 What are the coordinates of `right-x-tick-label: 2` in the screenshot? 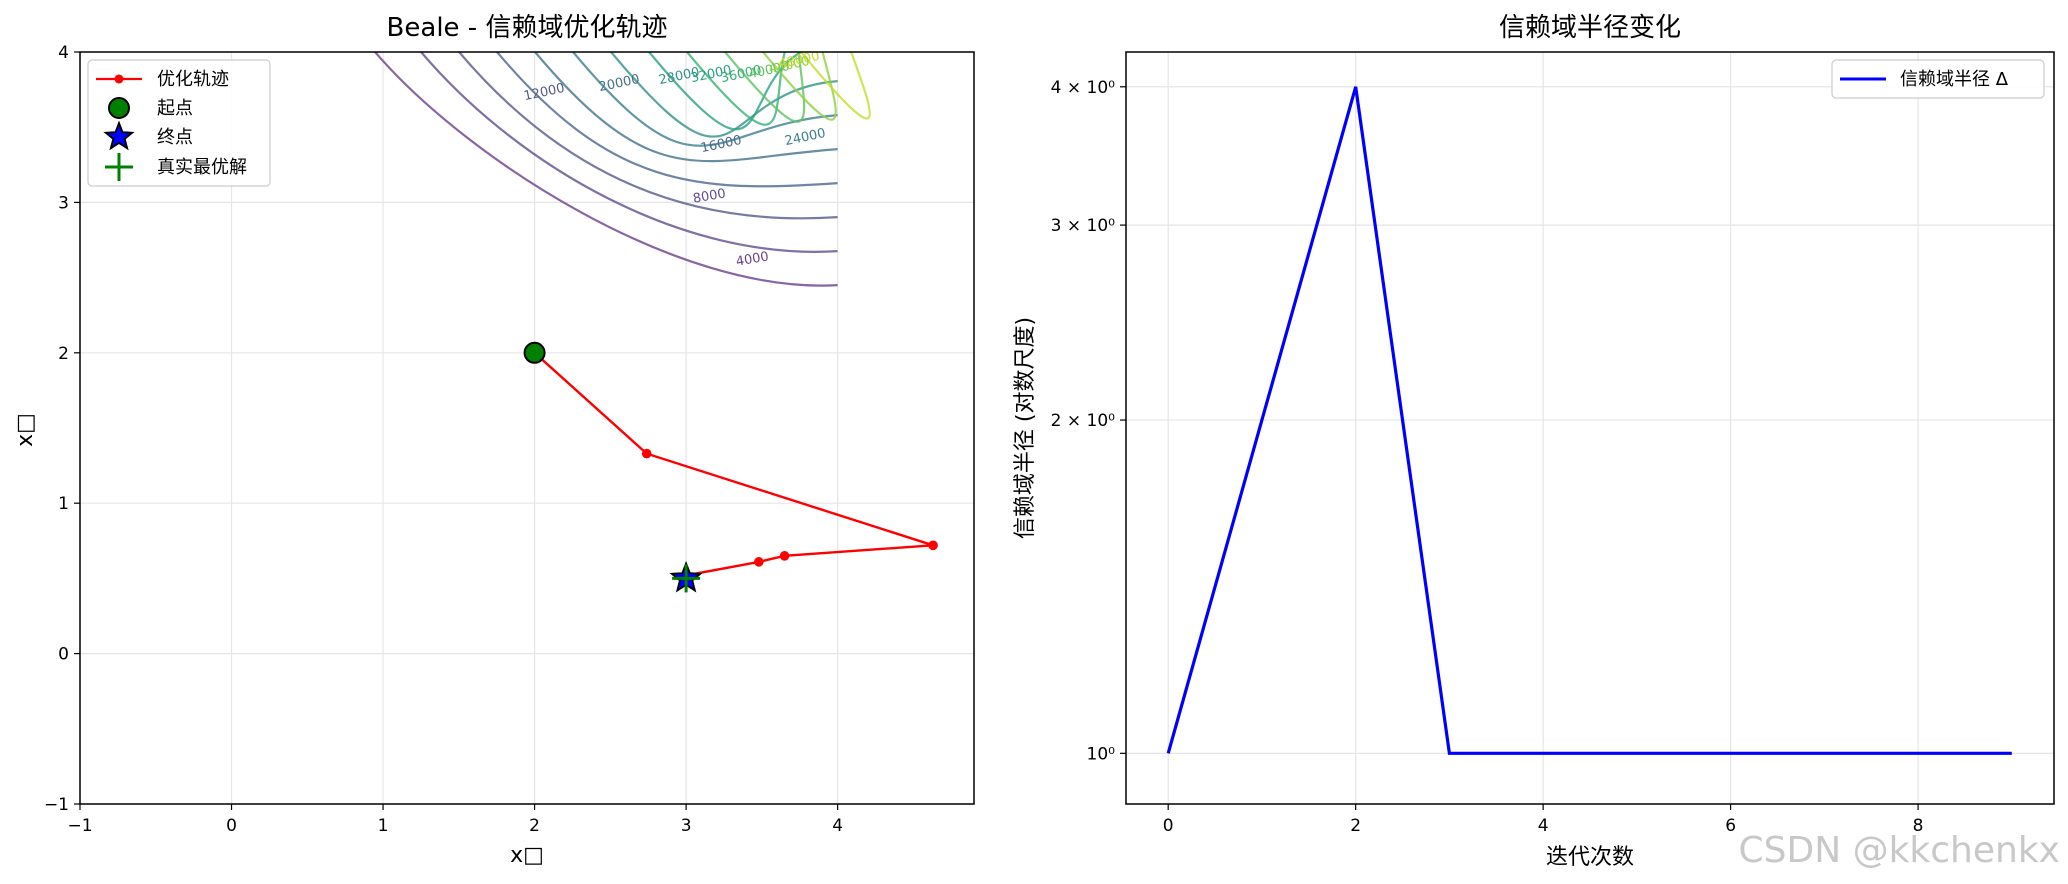 It's located at (1355, 826).